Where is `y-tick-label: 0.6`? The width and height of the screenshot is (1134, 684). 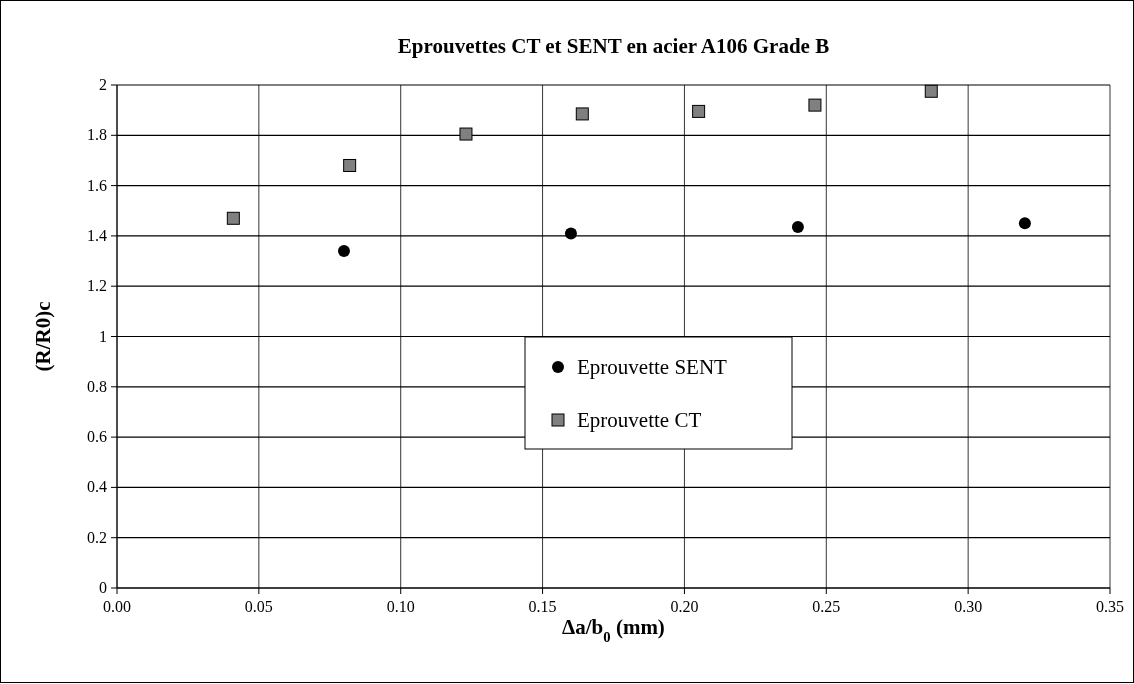 y-tick-label: 0.6 is located at coordinates (97, 437).